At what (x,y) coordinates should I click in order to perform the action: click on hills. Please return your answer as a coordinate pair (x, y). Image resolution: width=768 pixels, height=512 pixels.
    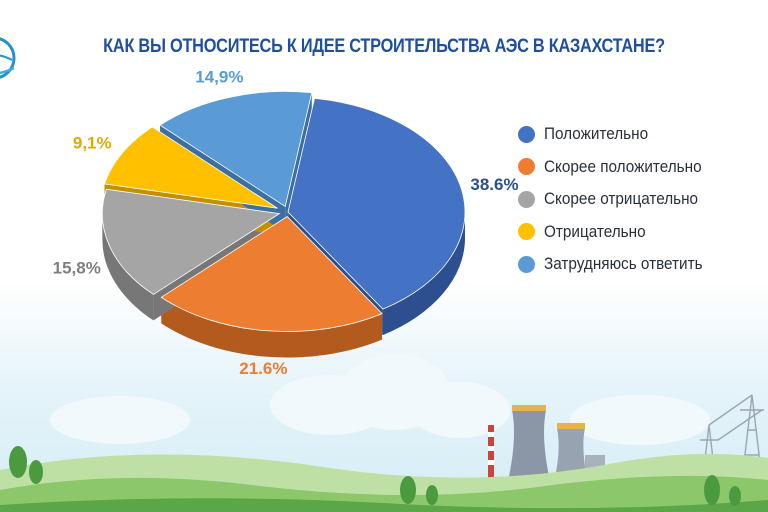
    Looking at the image, I should click on (384, 482).